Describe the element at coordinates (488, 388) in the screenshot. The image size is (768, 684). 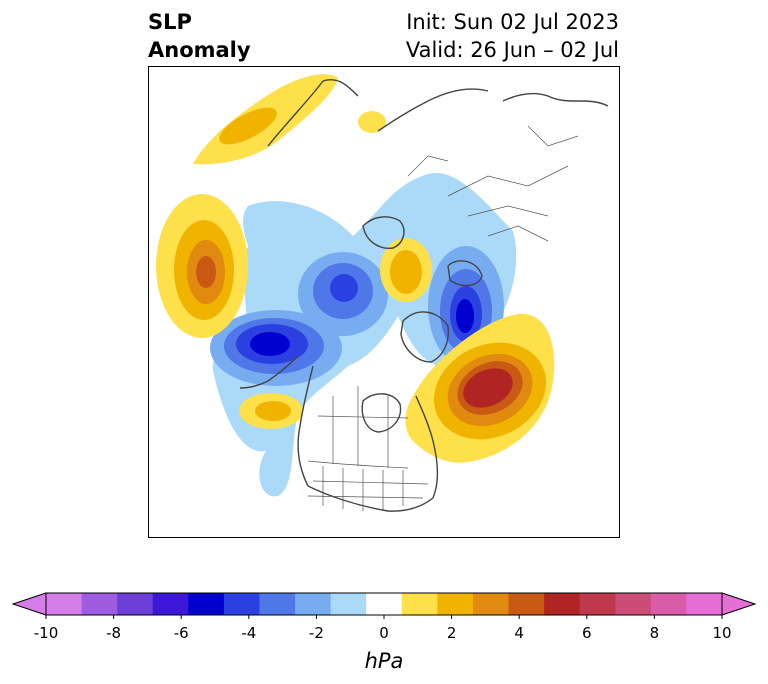
I see `atlantic-high-core` at that location.